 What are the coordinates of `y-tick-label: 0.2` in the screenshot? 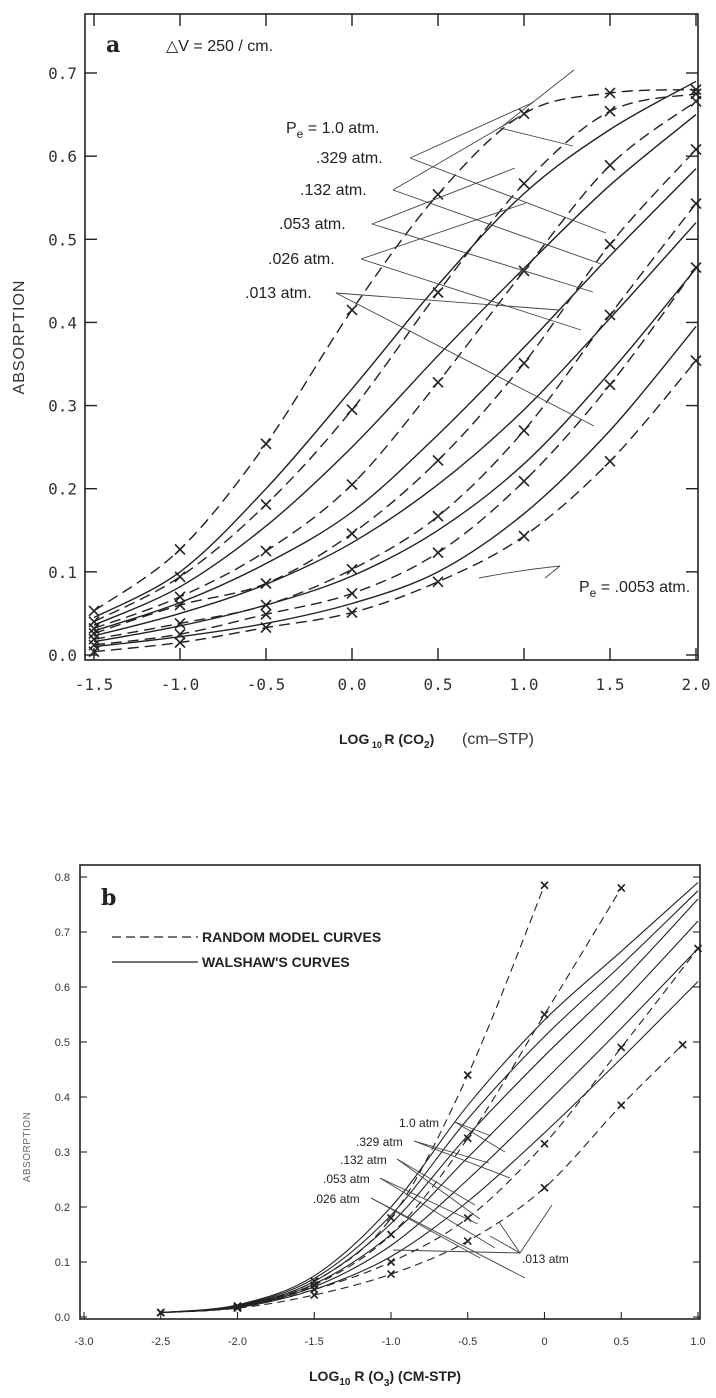 It's located at (62, 1208).